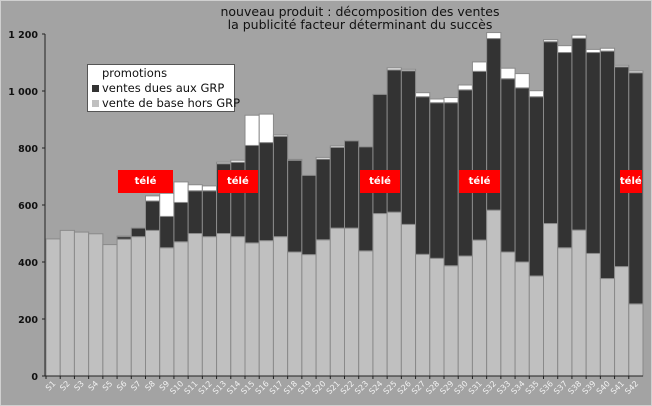  I want to click on x-tick-label: S41, so click(617, 387).